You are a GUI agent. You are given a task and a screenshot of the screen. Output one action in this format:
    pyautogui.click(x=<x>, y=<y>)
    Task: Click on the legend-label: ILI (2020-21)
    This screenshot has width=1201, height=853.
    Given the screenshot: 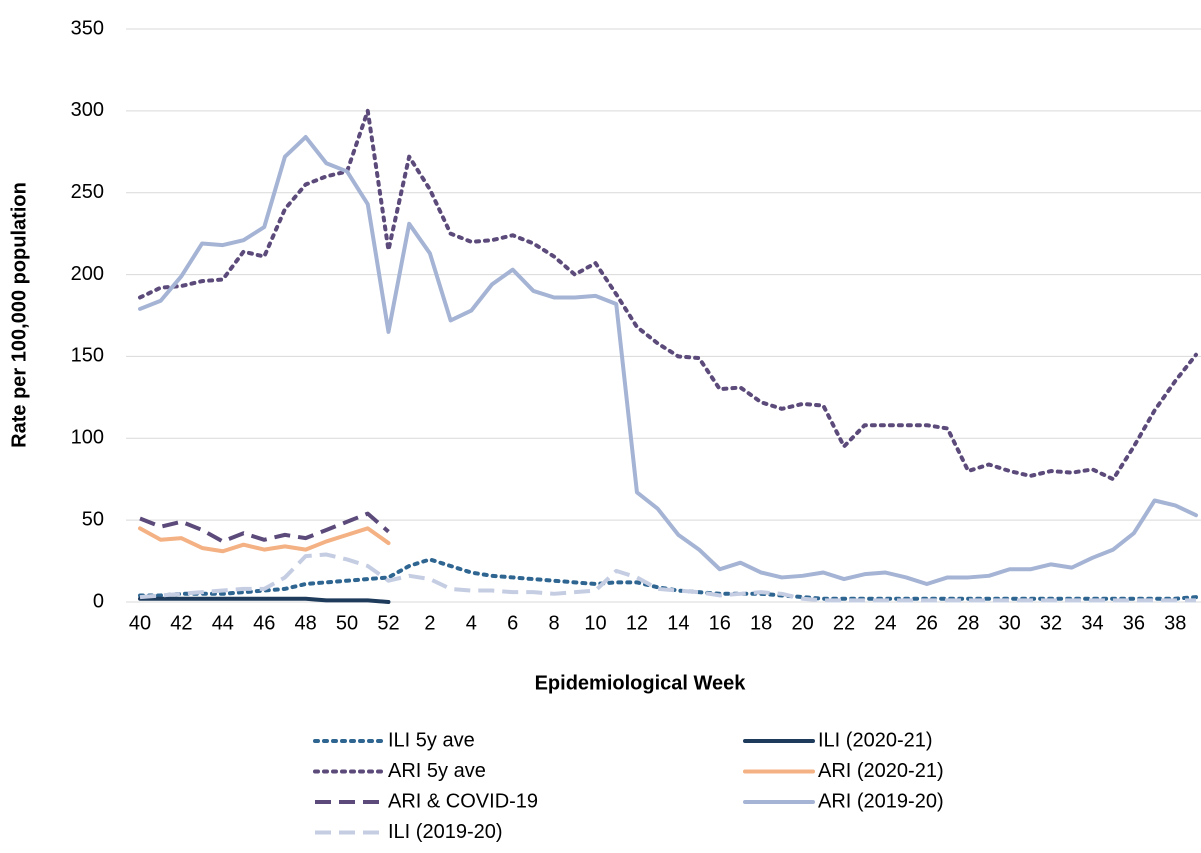 What is the action you would take?
    pyautogui.click(x=875, y=740)
    